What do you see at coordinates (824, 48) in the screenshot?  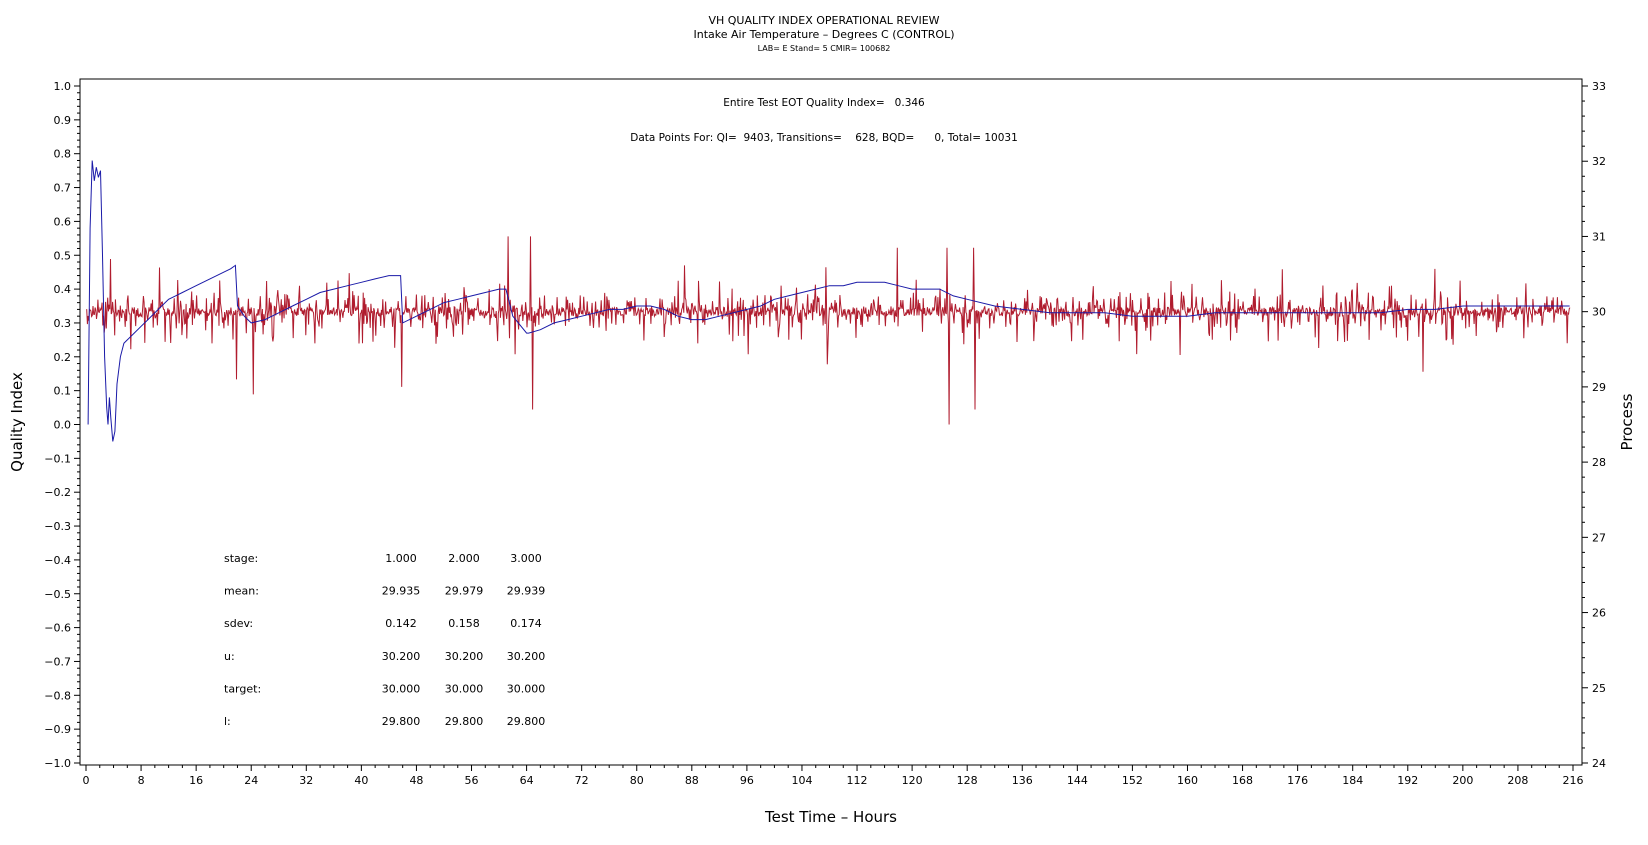 I see `chart-info-line: LAB= E Stand= 5 CMIR= 100682` at bounding box center [824, 48].